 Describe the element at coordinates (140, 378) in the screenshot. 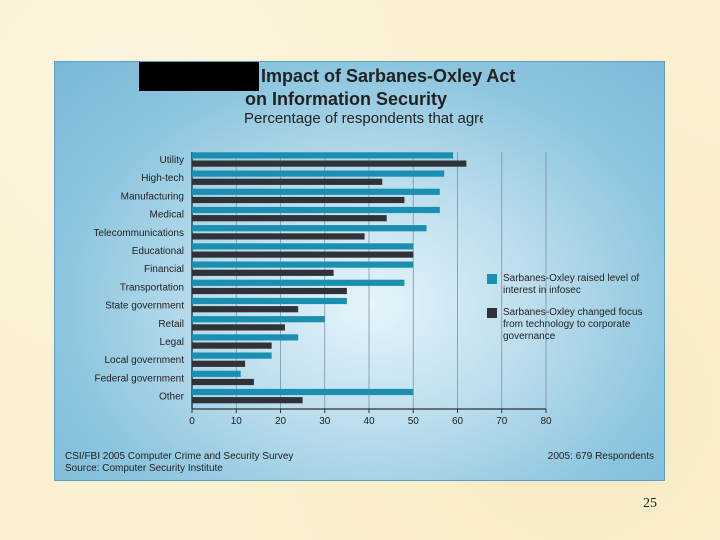

I see `category-label-federal-government: Federal government` at that location.